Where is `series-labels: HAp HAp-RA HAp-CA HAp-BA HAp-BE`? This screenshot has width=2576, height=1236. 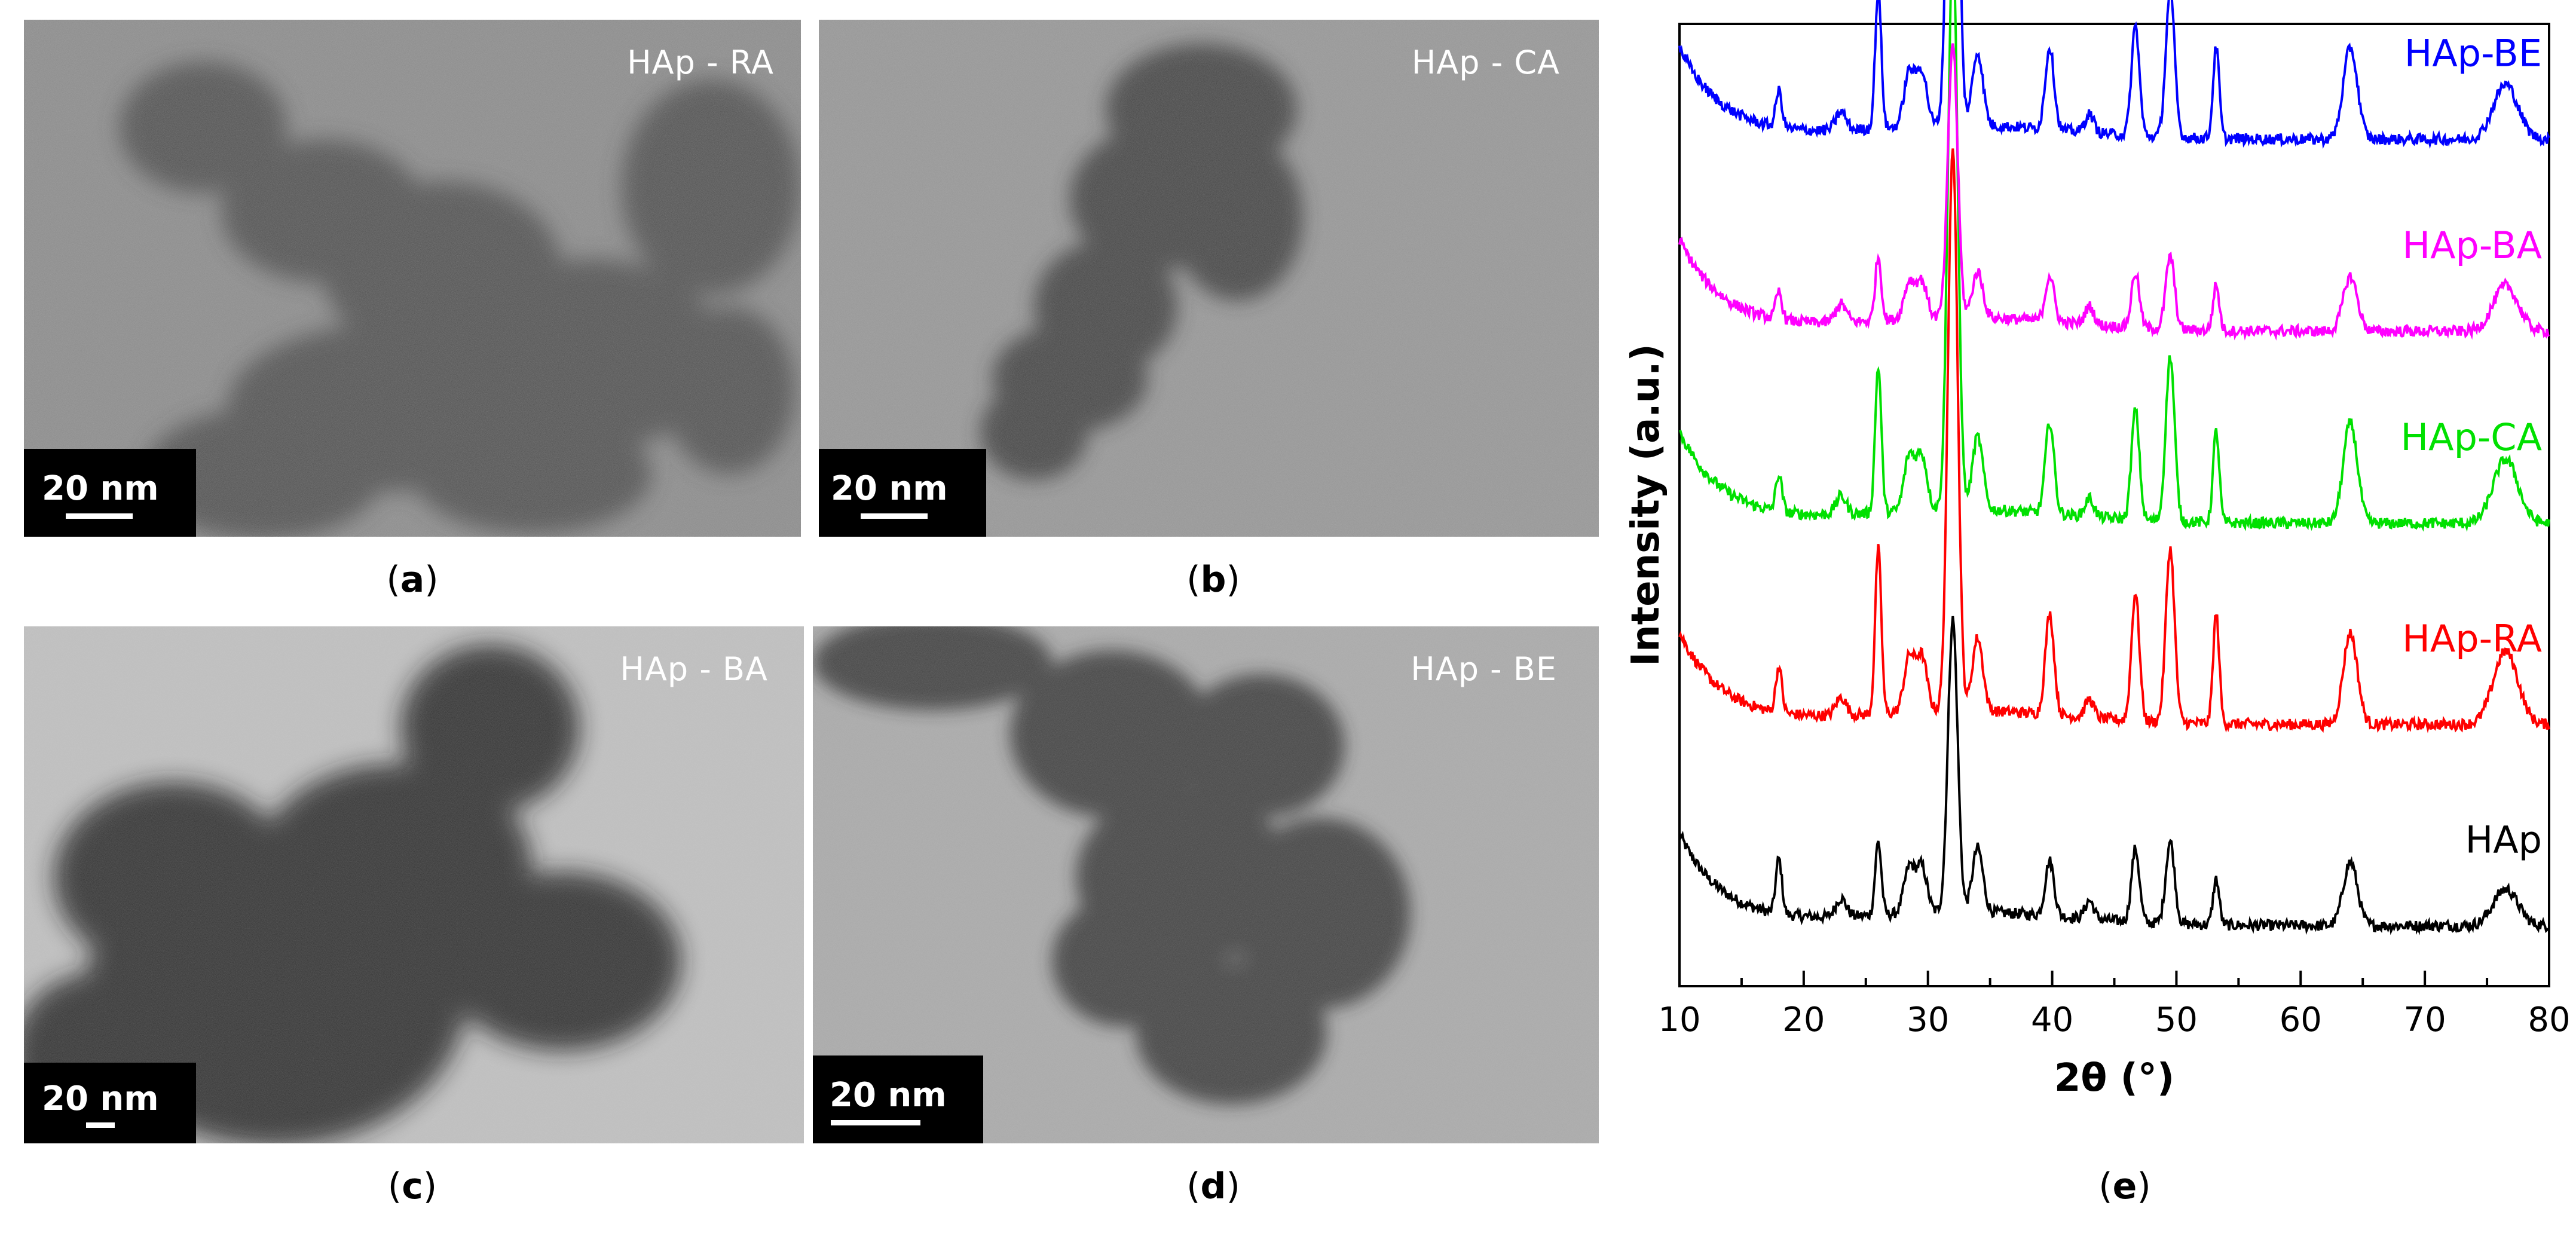
series-labels: HAp HAp-RA HAp-CA HAp-BA HAp-BE is located at coordinates (2471, 447).